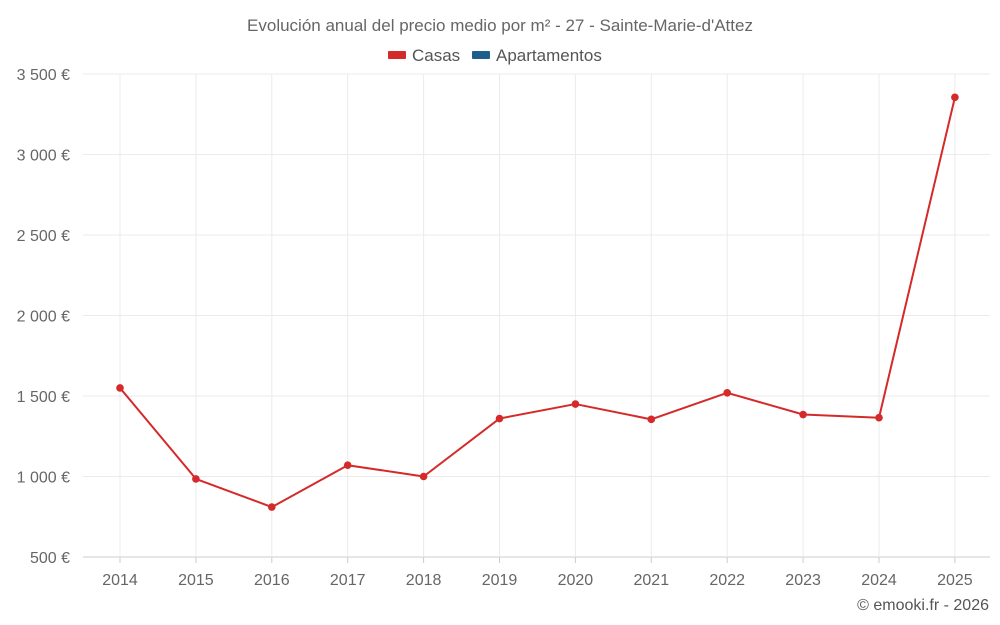  Describe the element at coordinates (43, 75) in the screenshot. I see `y-tick-label: 3 500 €` at that location.